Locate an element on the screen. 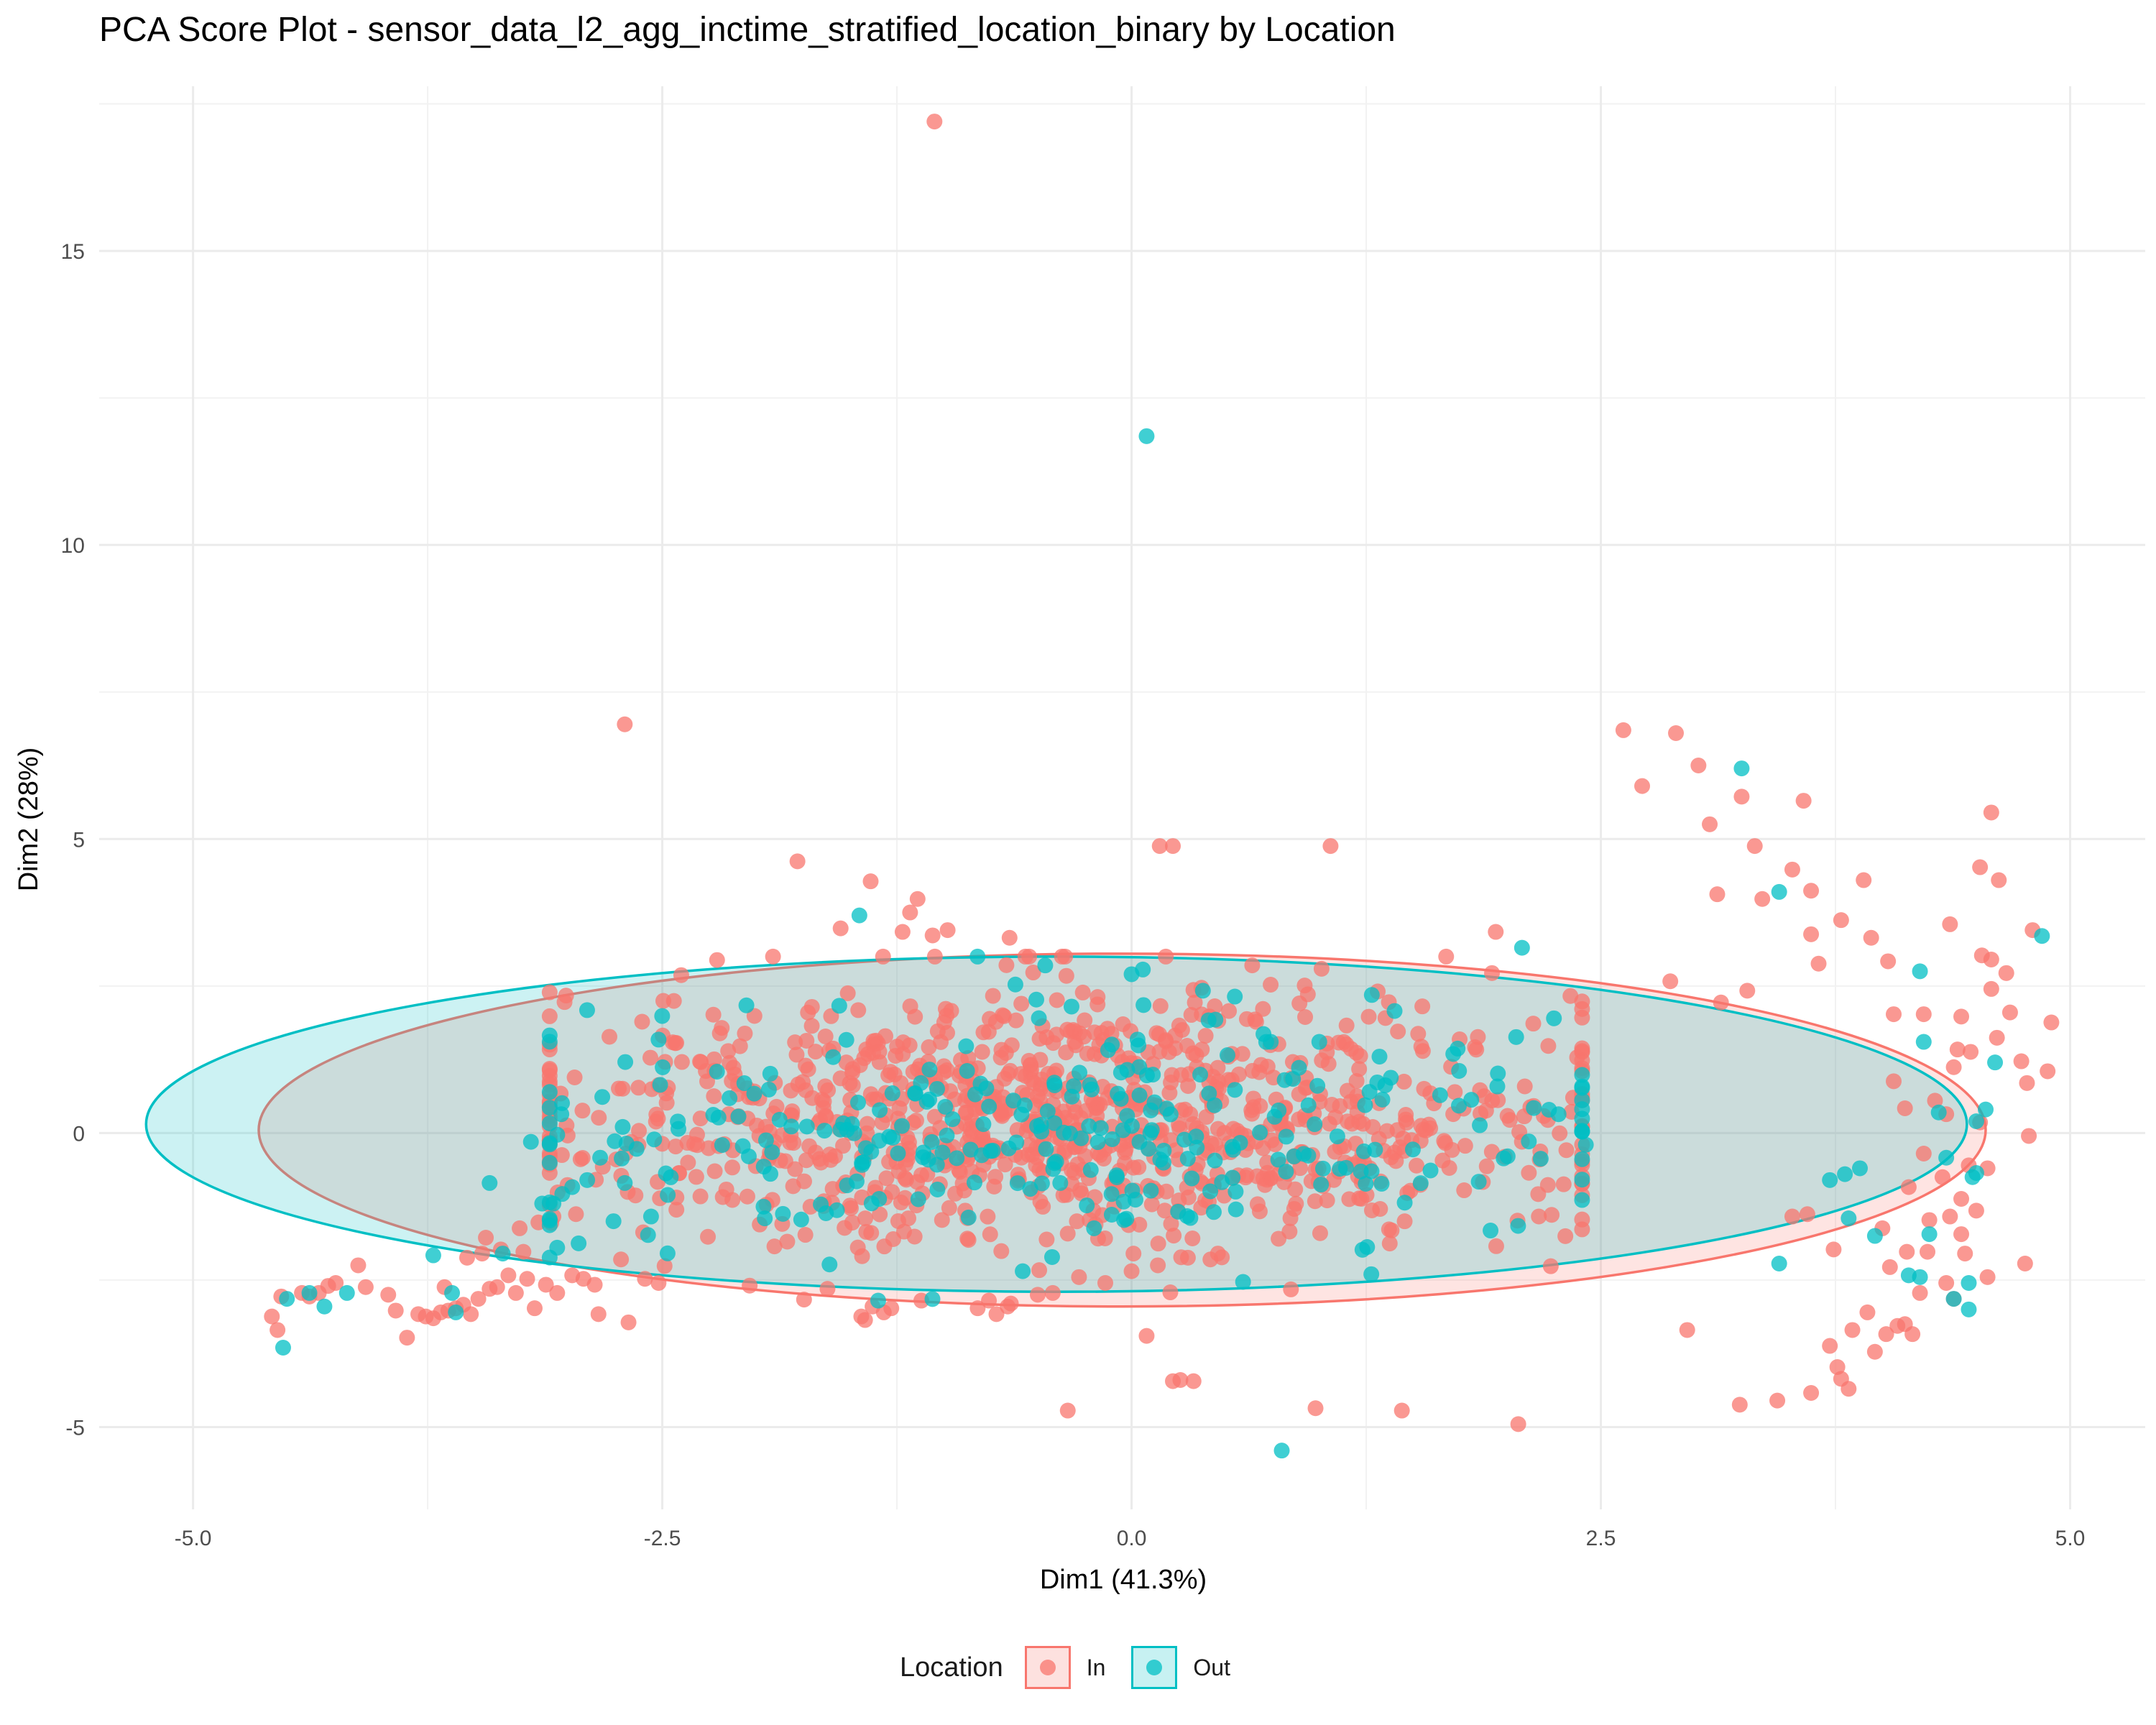 This screenshot has height=1725, width=2156. y-axis-title: Dim2 (28%) is located at coordinates (29, 820).